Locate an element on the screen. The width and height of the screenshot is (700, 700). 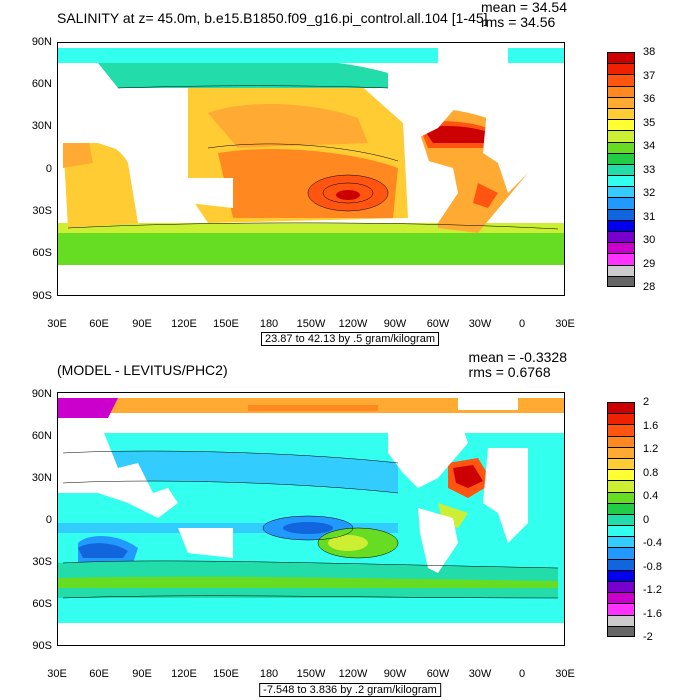
lon-tick-label: 60W is located at coordinates (438, 324).